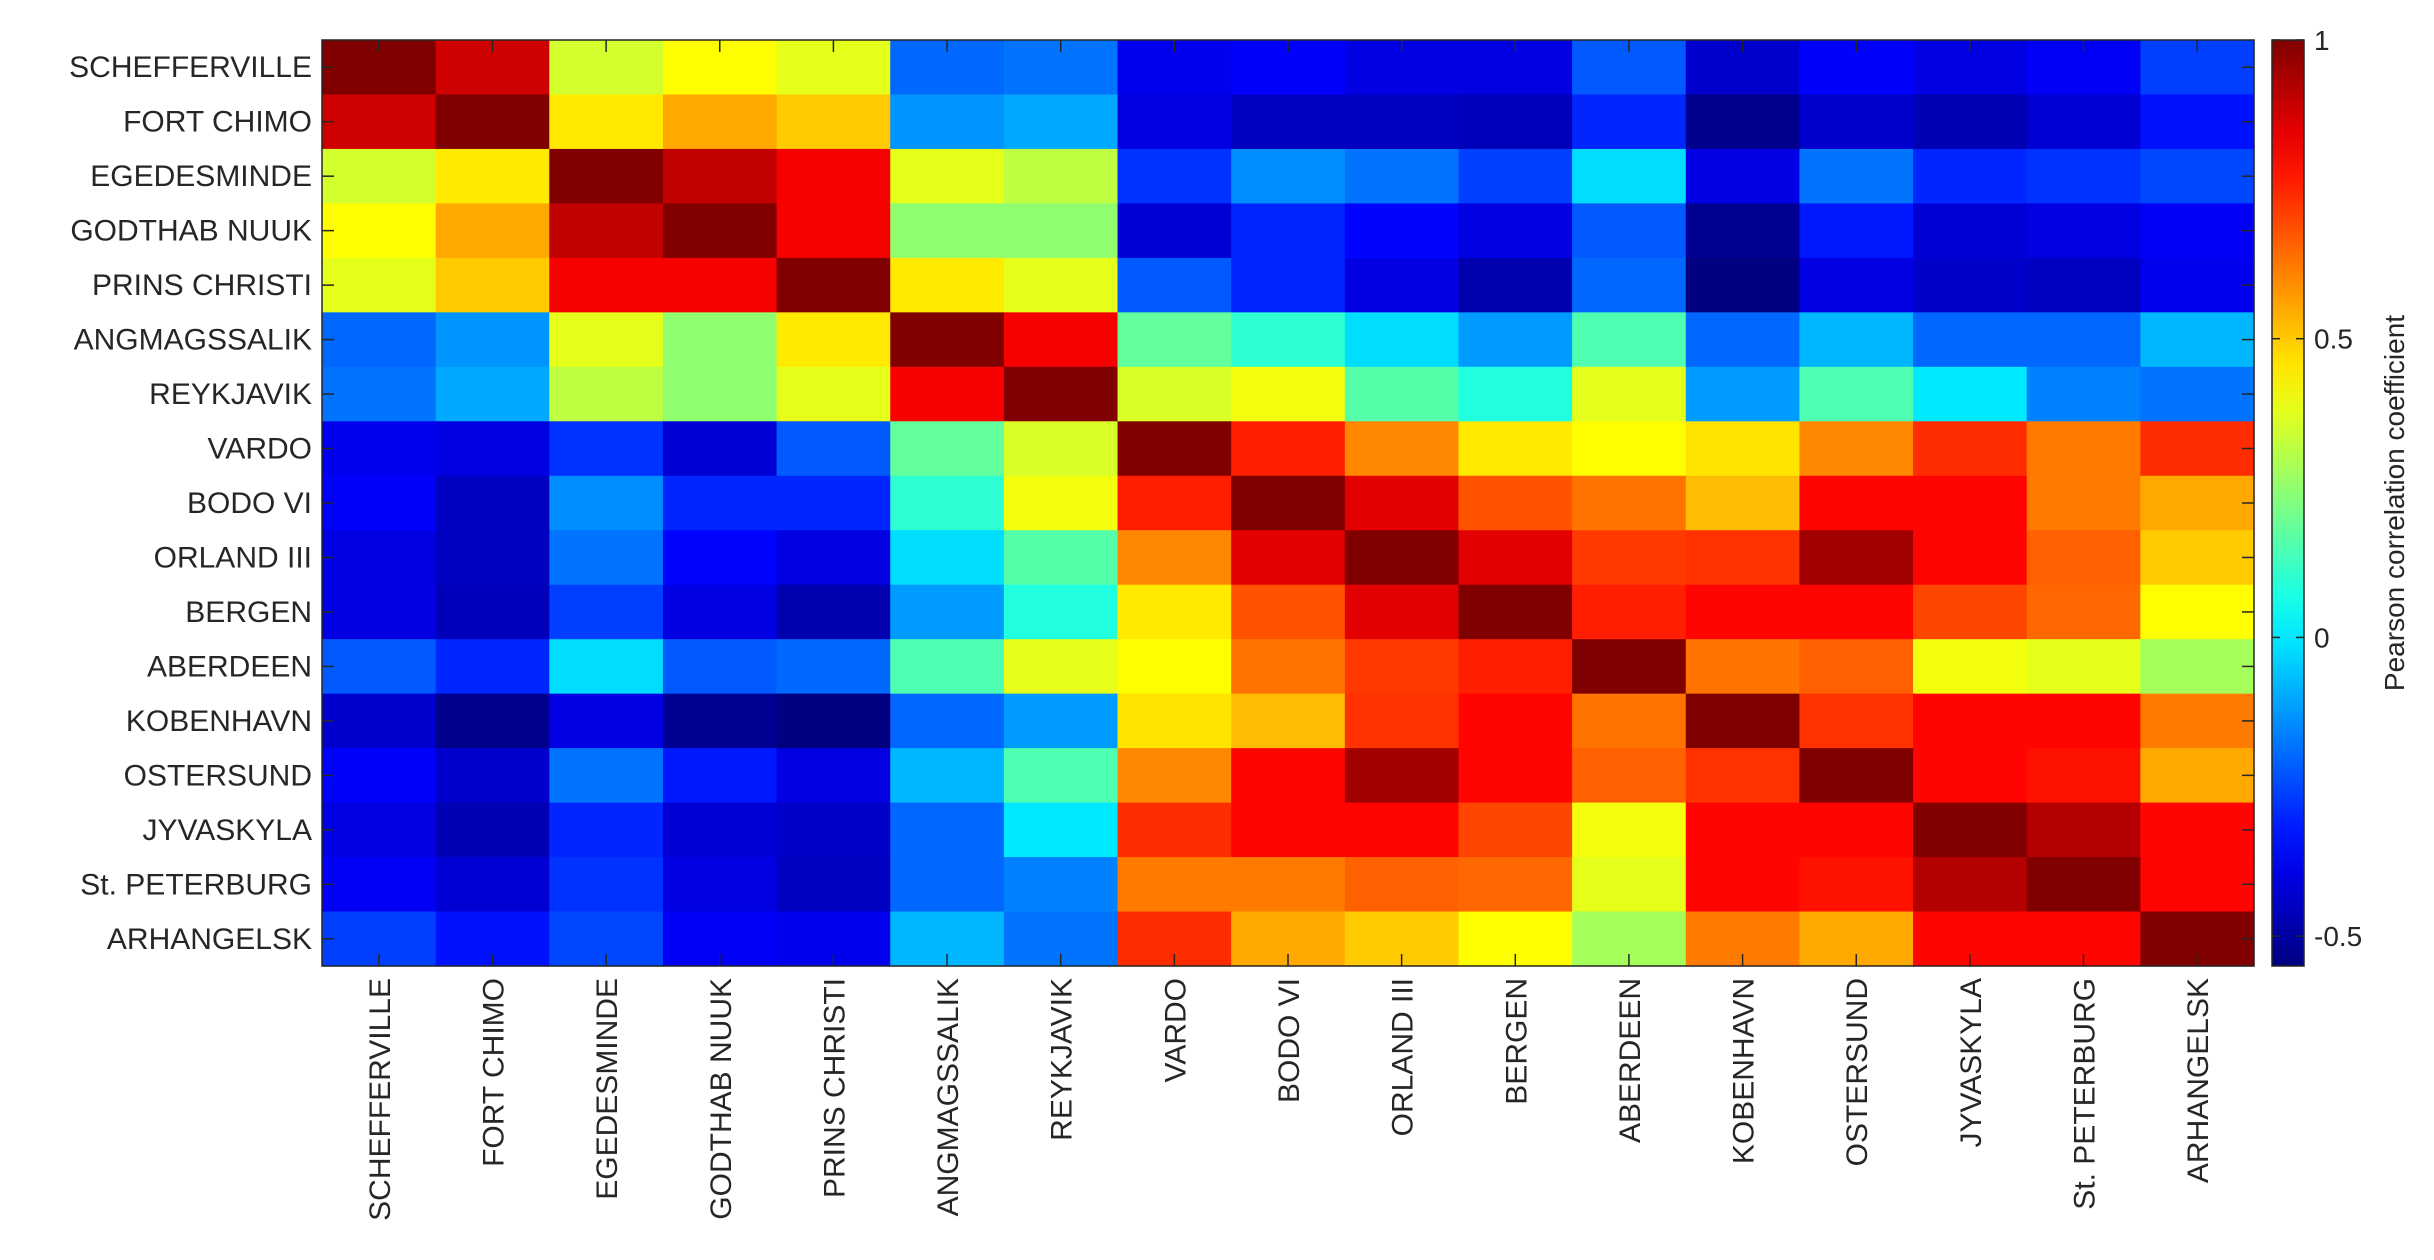 The height and width of the screenshot is (1260, 2434). What do you see at coordinates (1971, 1063) in the screenshot?
I see `column-label: JYVASKYLA` at bounding box center [1971, 1063].